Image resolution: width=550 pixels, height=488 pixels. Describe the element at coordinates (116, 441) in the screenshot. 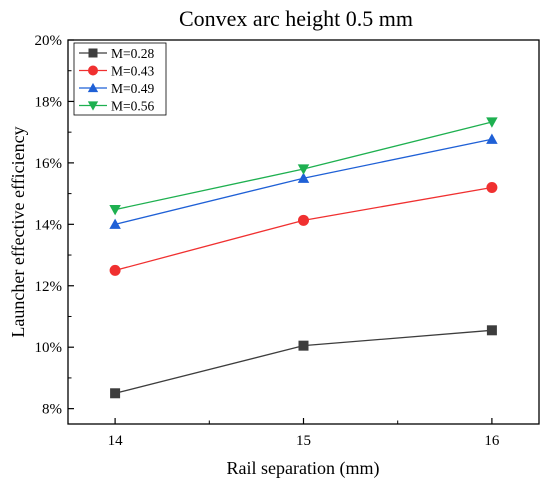

I see `x-tick-label: 14` at that location.